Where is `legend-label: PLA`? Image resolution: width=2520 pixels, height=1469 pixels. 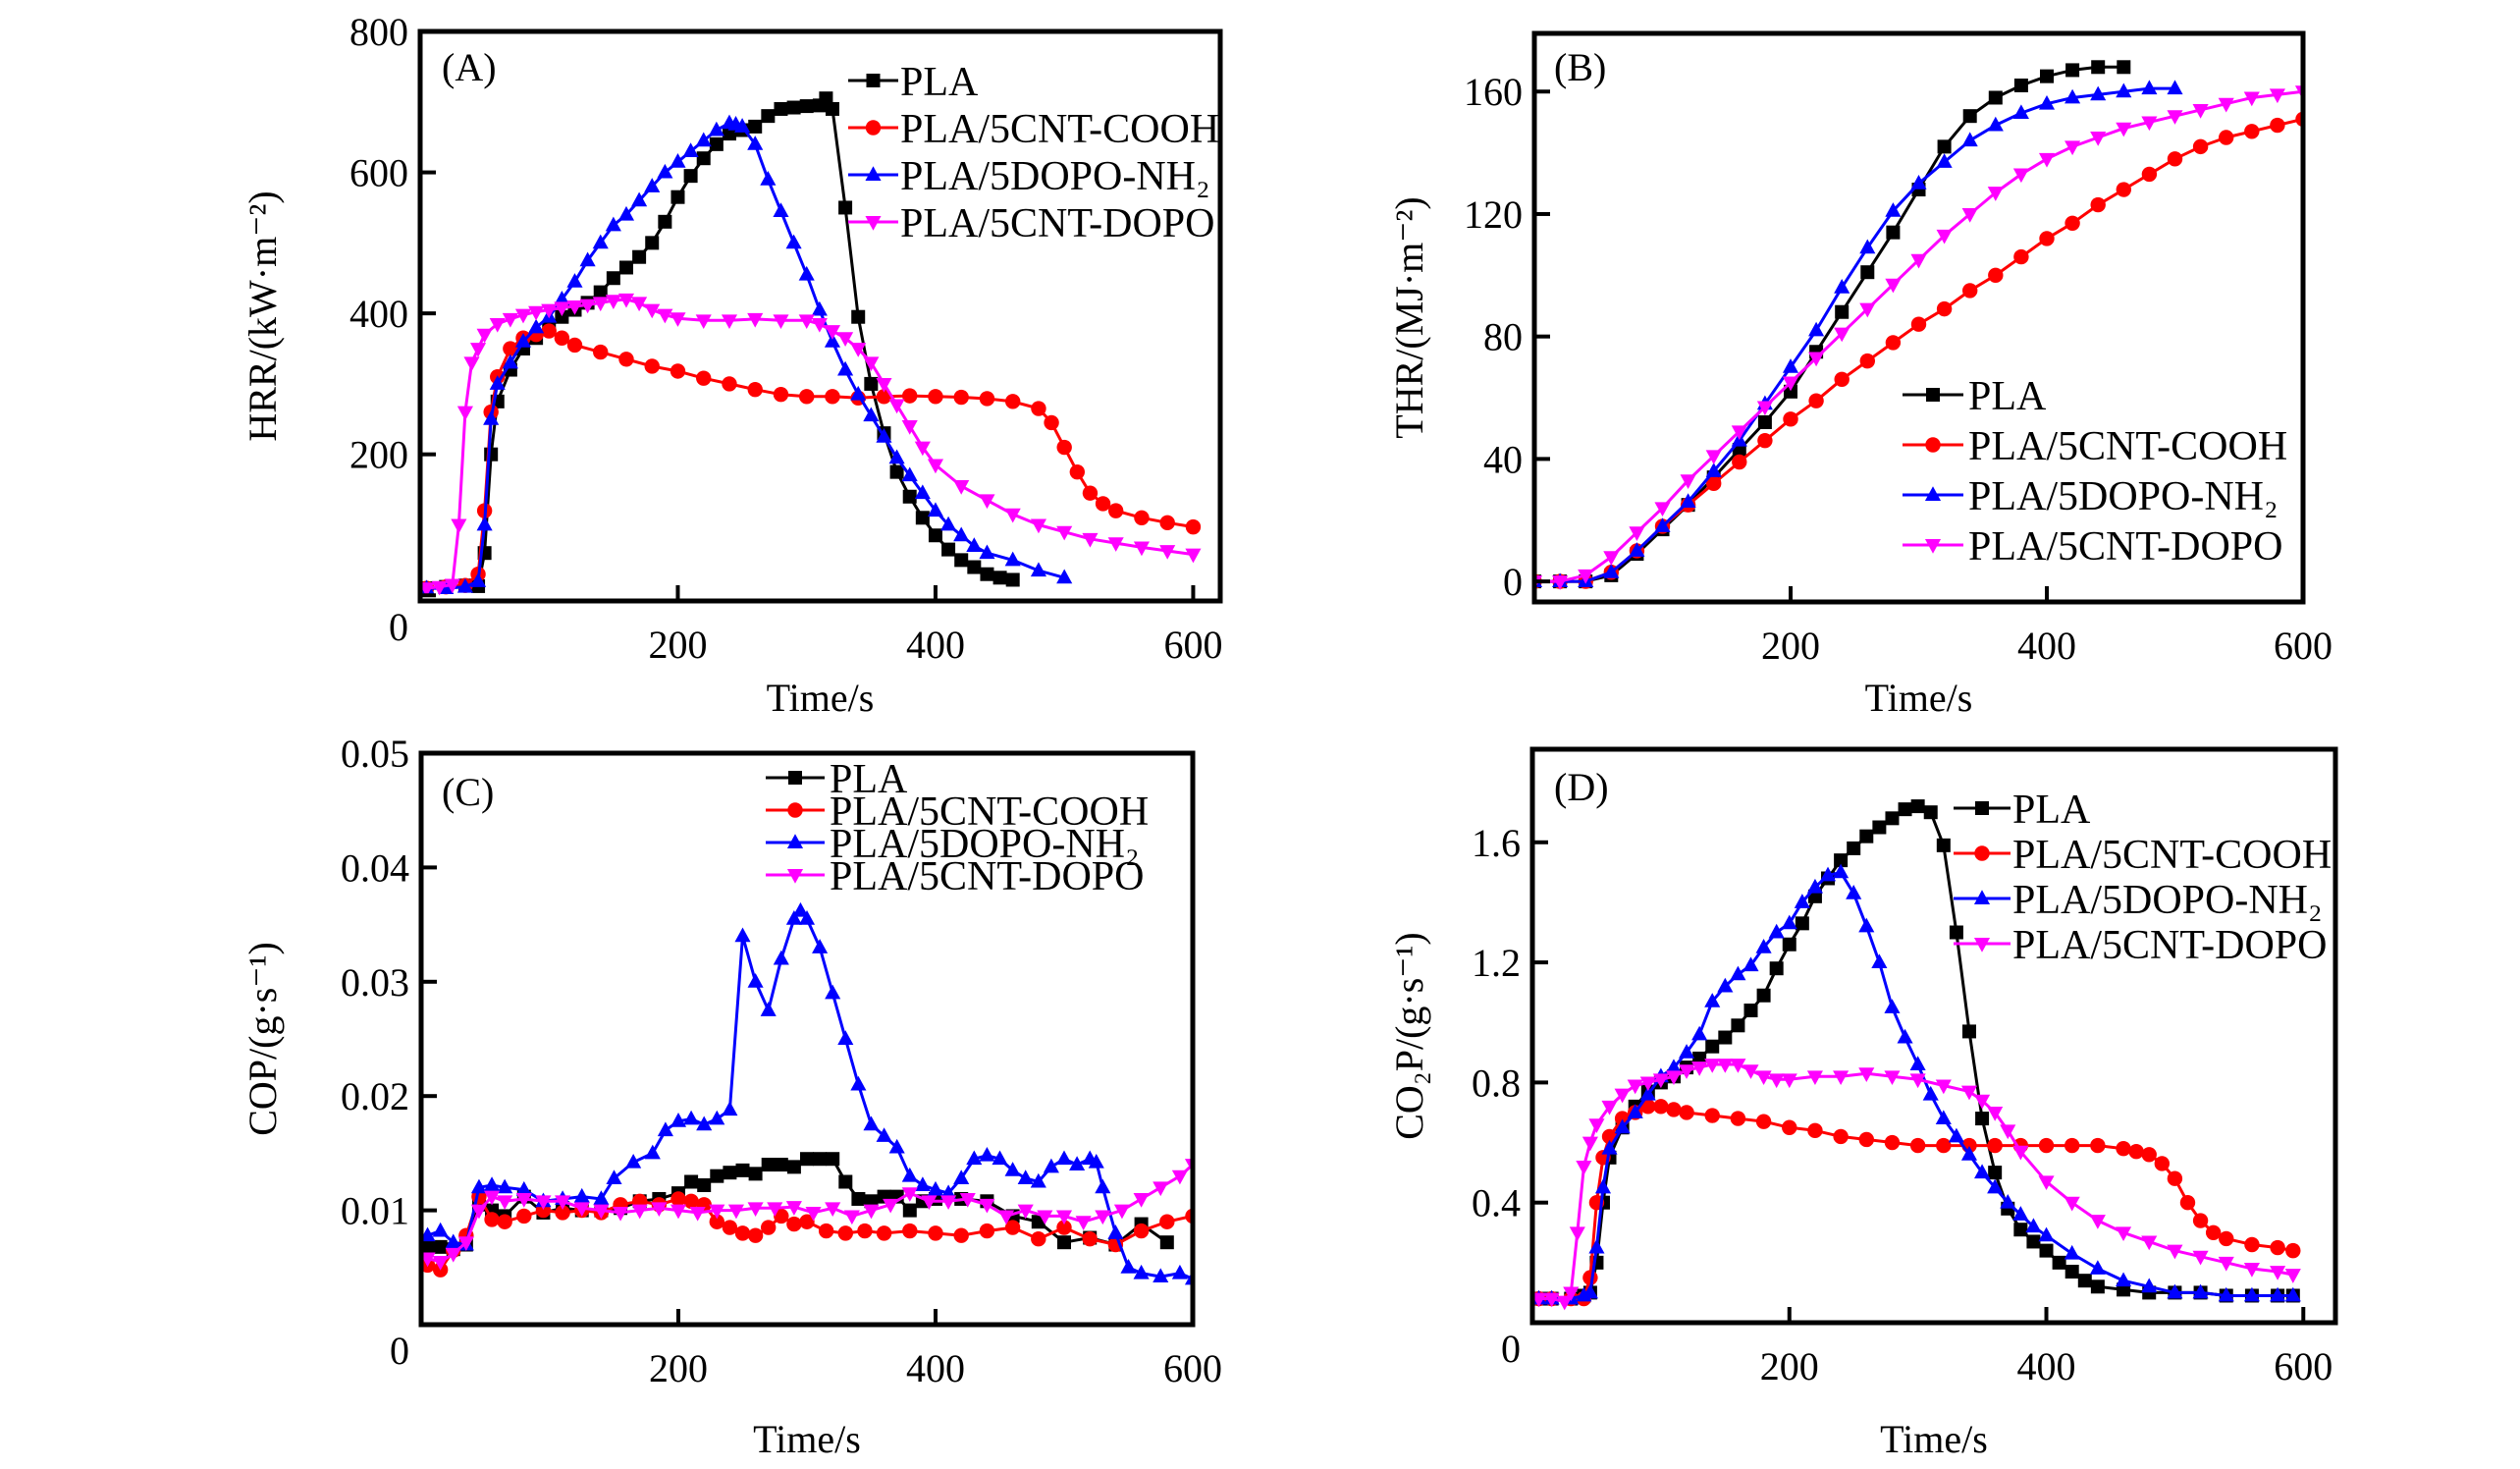 legend-label: PLA is located at coordinates (2051, 810).